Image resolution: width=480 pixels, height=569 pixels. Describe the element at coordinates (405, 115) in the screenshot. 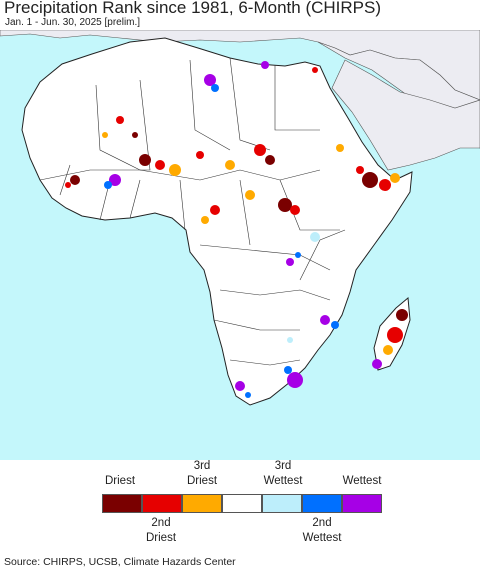

I see `arabia-south` at that location.